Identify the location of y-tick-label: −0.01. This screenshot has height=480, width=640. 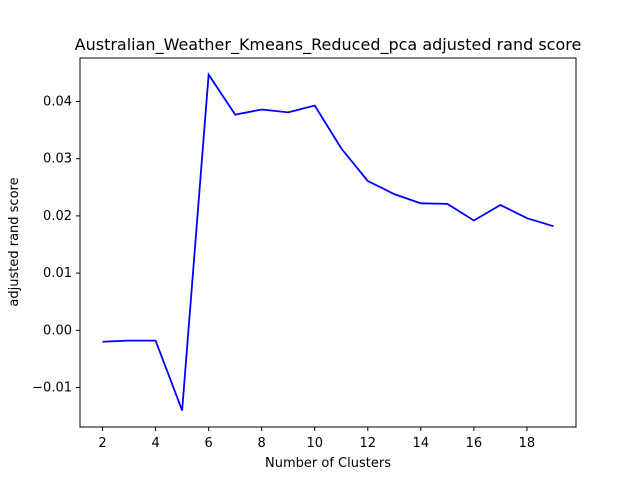
(52, 388).